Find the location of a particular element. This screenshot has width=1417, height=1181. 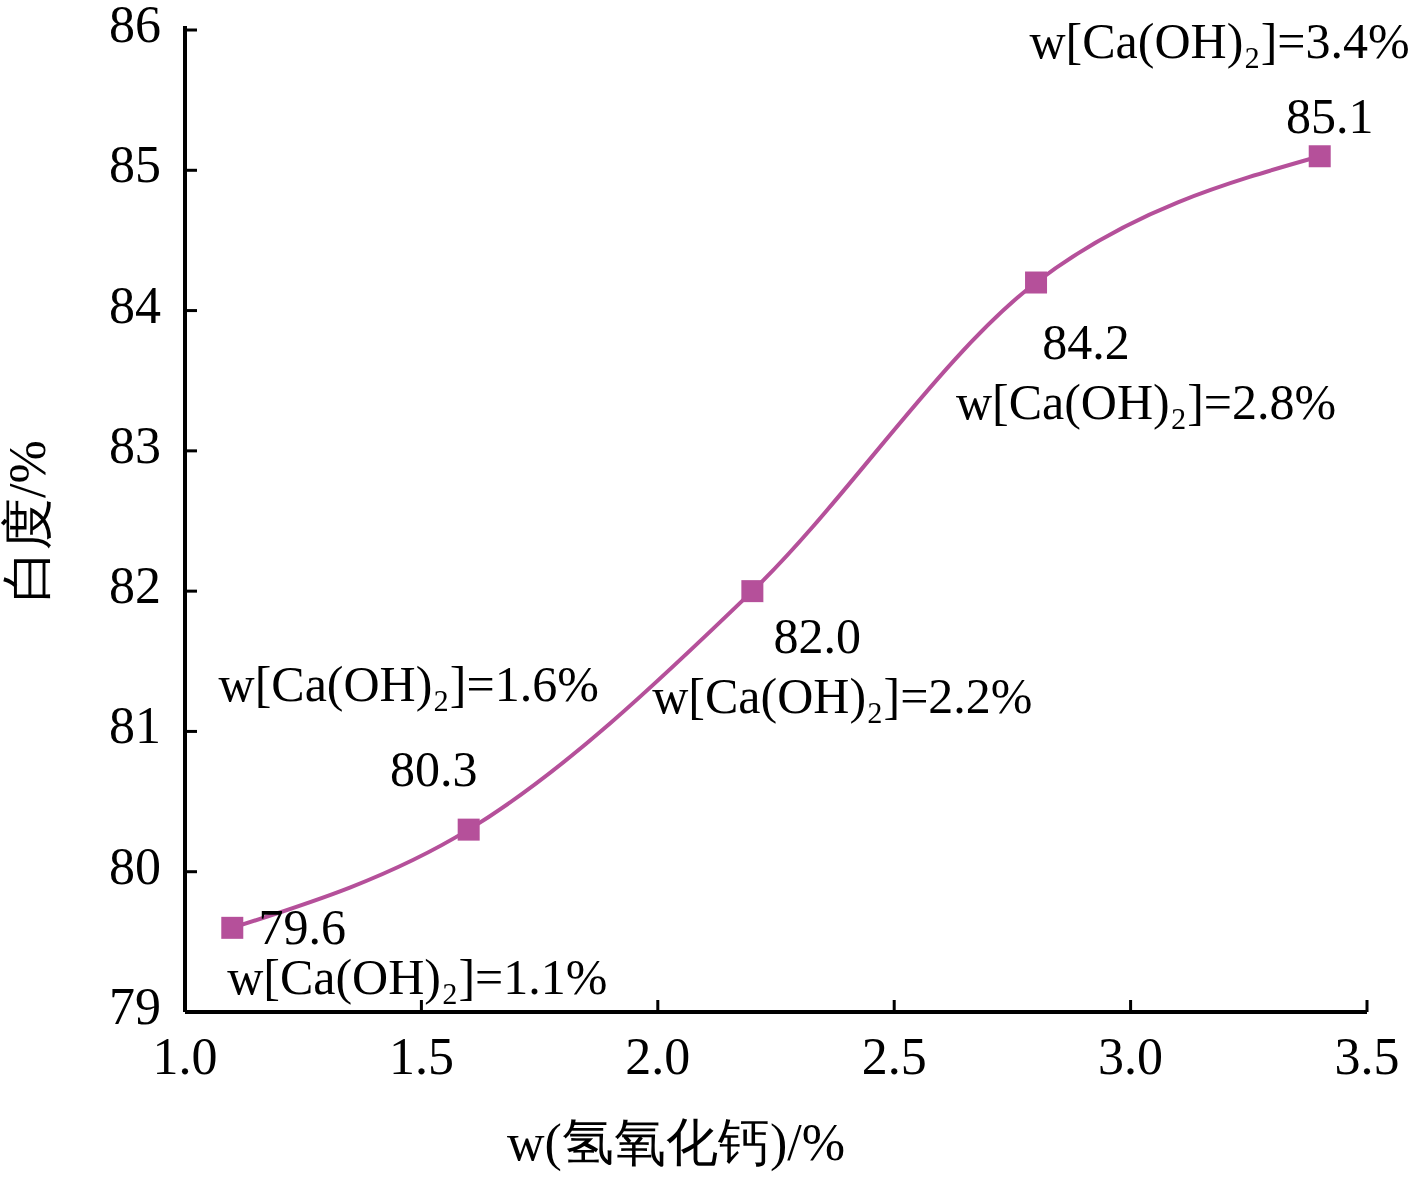

x-axis-title: w(氢氧化钙)/% is located at coordinates (676, 1143).